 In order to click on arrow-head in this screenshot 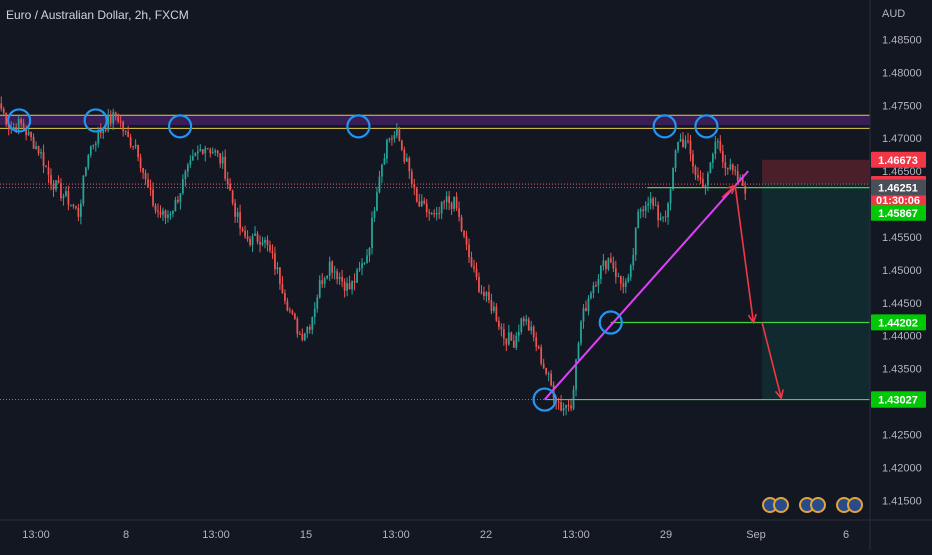, I will do `click(779, 395)`.